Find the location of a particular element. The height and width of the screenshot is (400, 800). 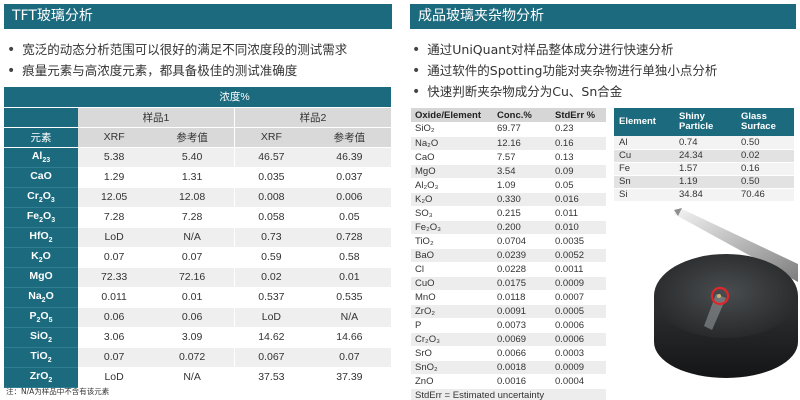

element-cell: K2O is located at coordinates (41, 257).